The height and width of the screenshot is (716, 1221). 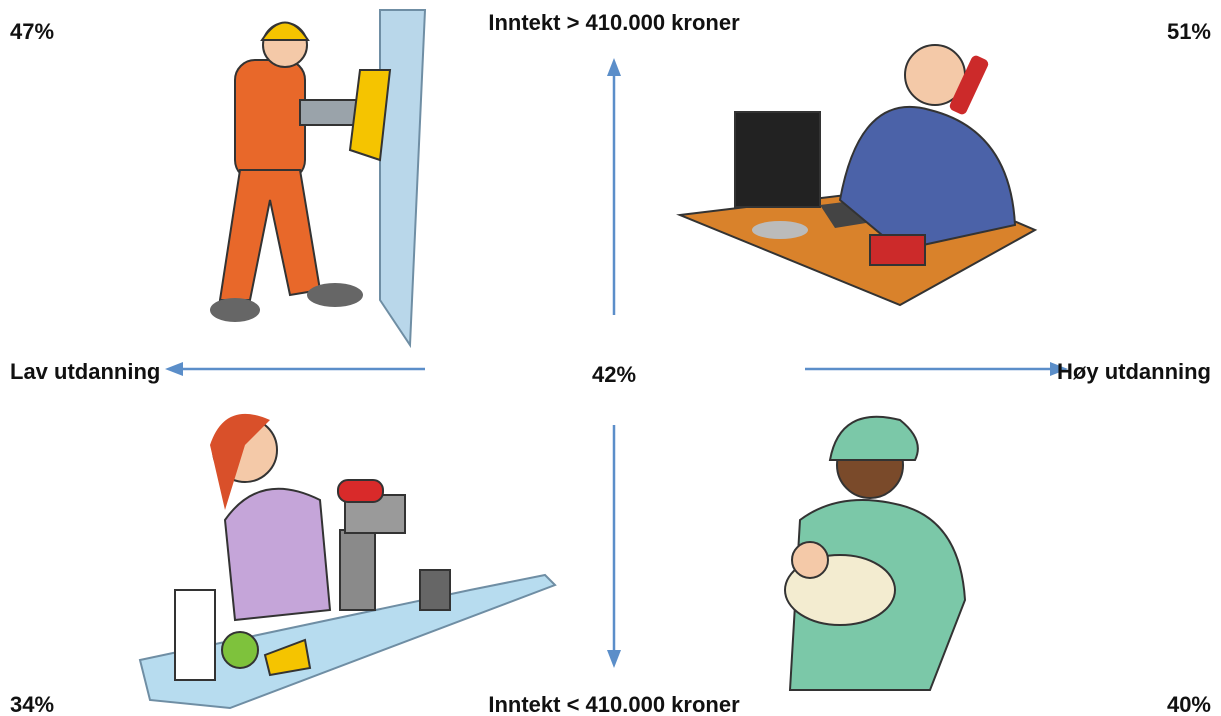 I want to click on axis-label-left: Lav utdanning, so click(x=85, y=371).